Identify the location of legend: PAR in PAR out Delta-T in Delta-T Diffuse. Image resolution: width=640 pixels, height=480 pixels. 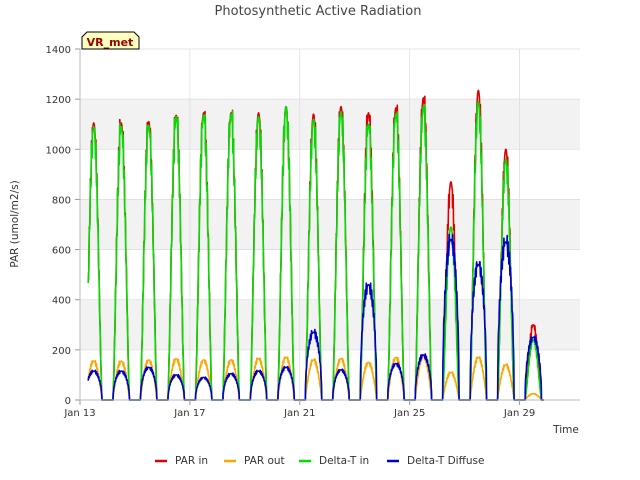
(319, 461).